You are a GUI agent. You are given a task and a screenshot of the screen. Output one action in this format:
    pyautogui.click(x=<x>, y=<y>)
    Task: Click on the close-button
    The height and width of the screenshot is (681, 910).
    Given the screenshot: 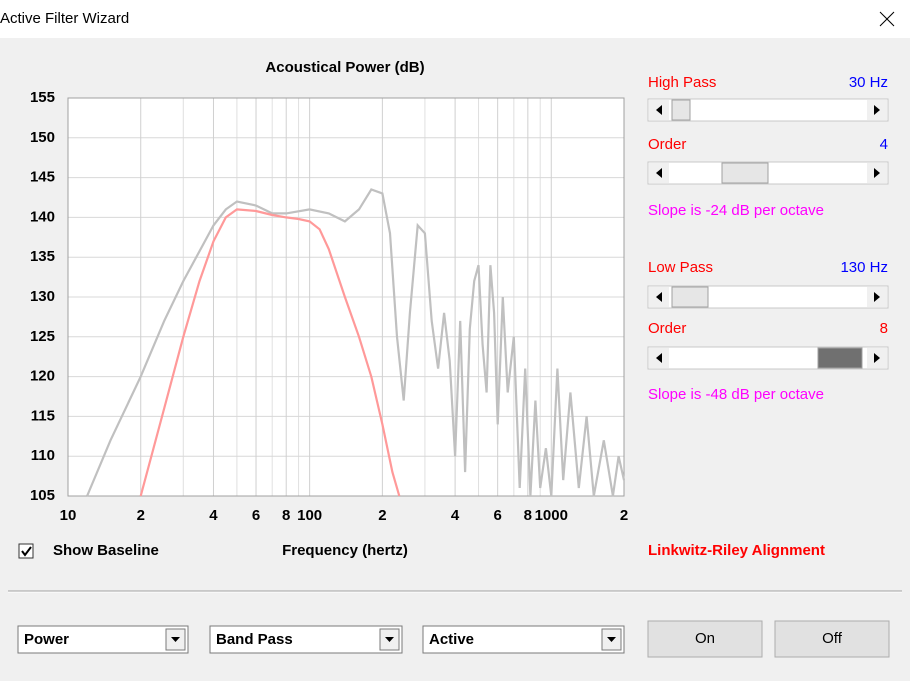 What is the action you would take?
    pyautogui.click(x=887, y=19)
    